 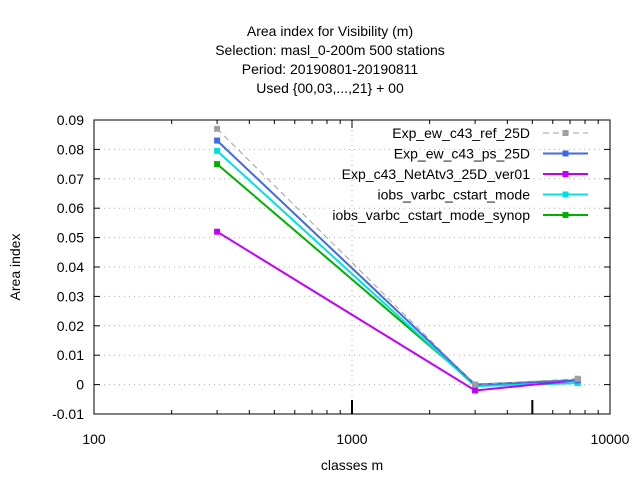 What do you see at coordinates (453, 195) in the screenshot?
I see `legend-label-4: iobs_varbc_cstart_mode` at bounding box center [453, 195].